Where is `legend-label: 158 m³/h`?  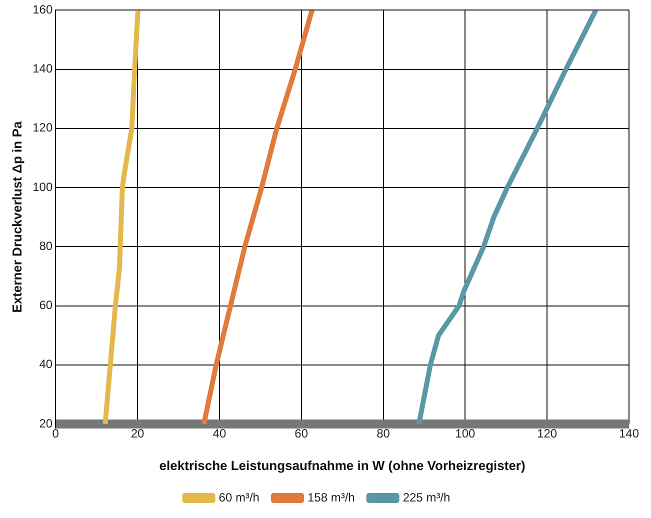
legend-label: 158 m³/h is located at coordinates (331, 497).